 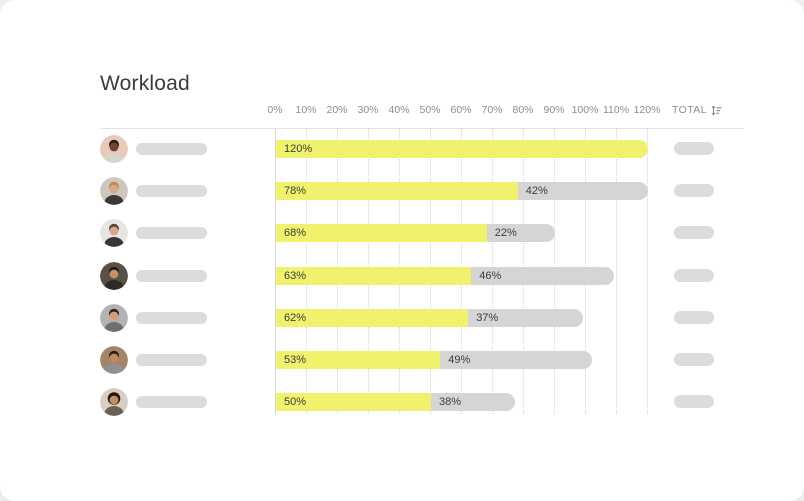 What do you see at coordinates (374, 275) in the screenshot?
I see `workload-bar-primary: 63%` at bounding box center [374, 275].